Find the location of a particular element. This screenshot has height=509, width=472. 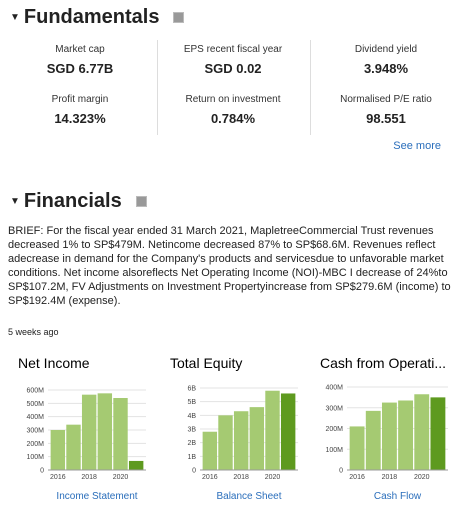

metric-value: SGD 0.02 is located at coordinates (233, 68).